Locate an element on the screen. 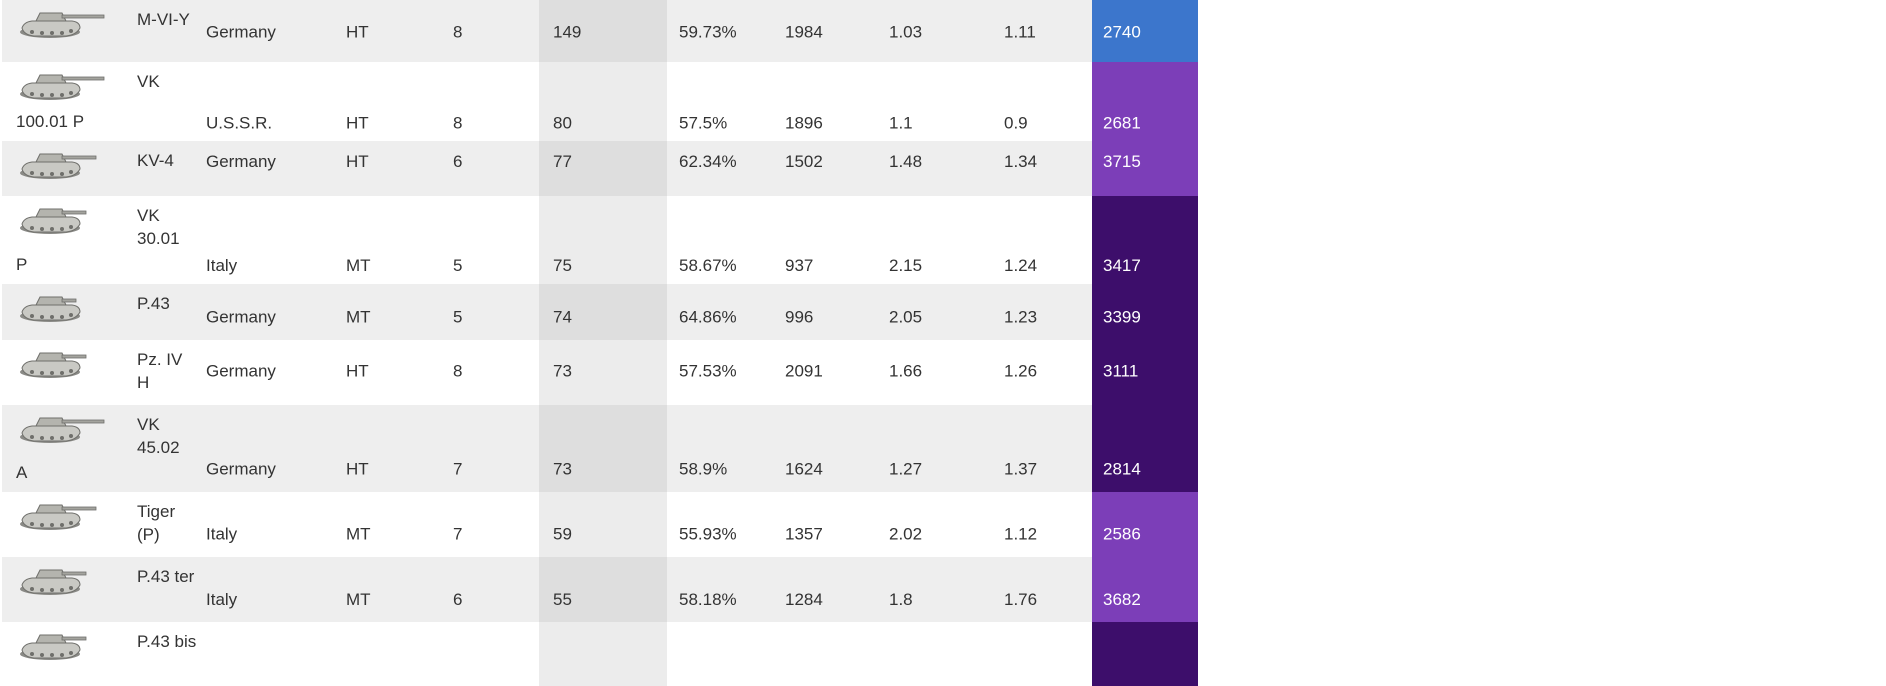  kills-per-battle: 2.02 is located at coordinates (906, 534).